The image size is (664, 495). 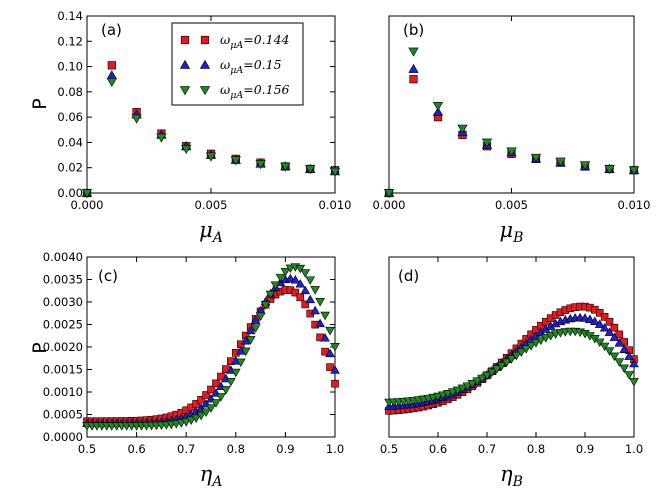 What do you see at coordinates (255, 41) in the screenshot?
I see `legend-label: ωμA=0.144` at bounding box center [255, 41].